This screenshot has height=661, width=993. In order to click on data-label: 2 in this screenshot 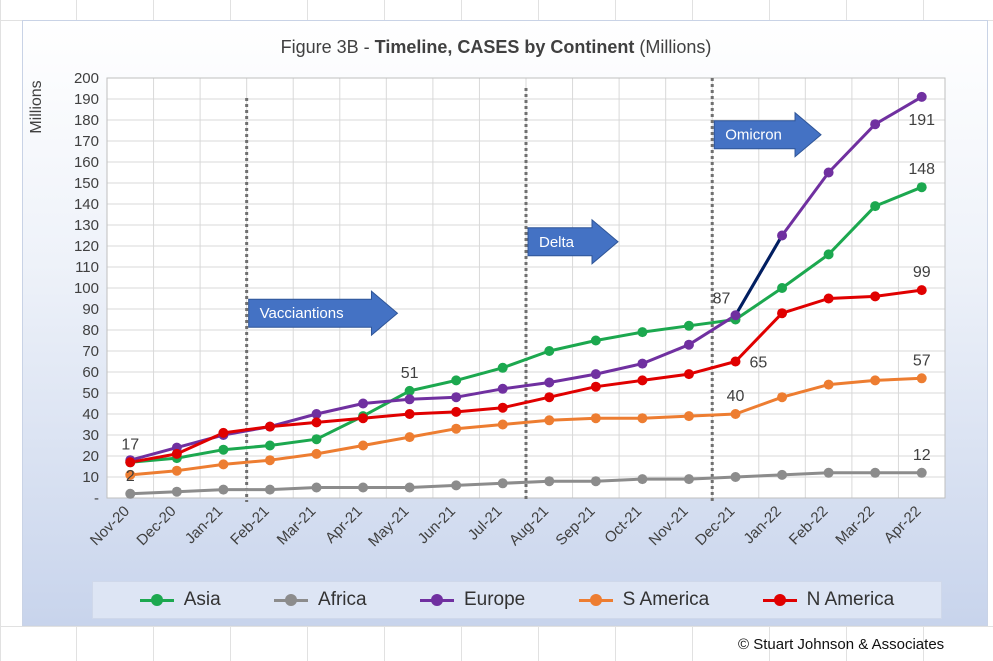, I will do `click(130, 476)`.